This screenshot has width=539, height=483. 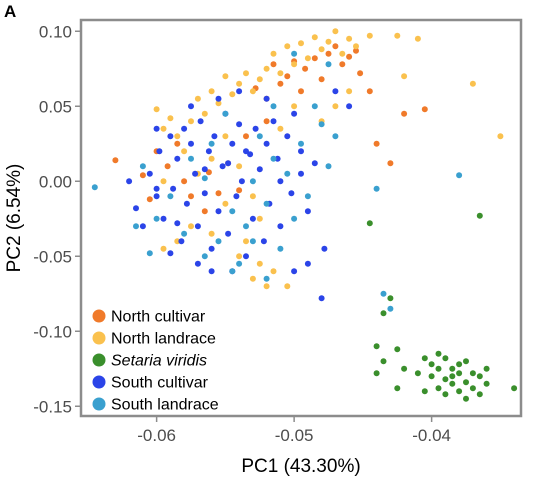 What do you see at coordinates (158, 317) in the screenshot?
I see `legend-label: North cultivar` at bounding box center [158, 317].